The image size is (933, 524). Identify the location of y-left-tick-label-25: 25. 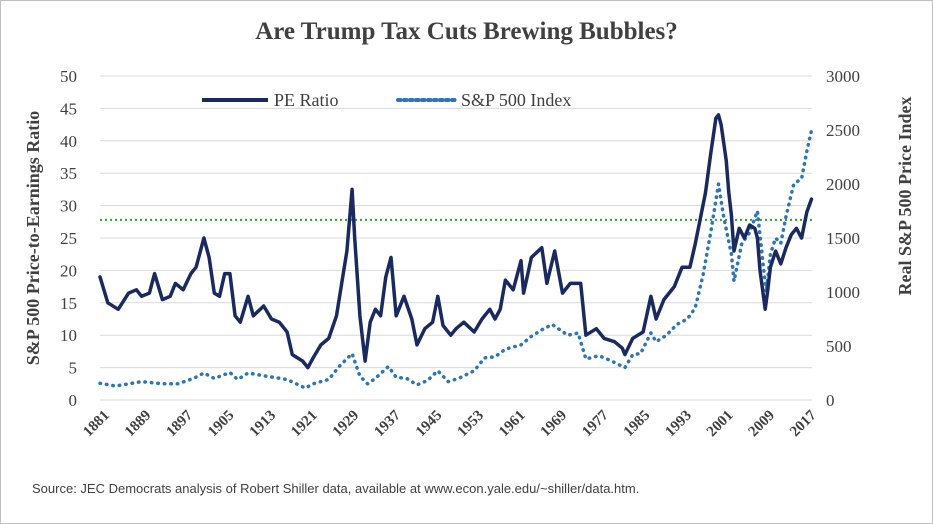
(68, 238).